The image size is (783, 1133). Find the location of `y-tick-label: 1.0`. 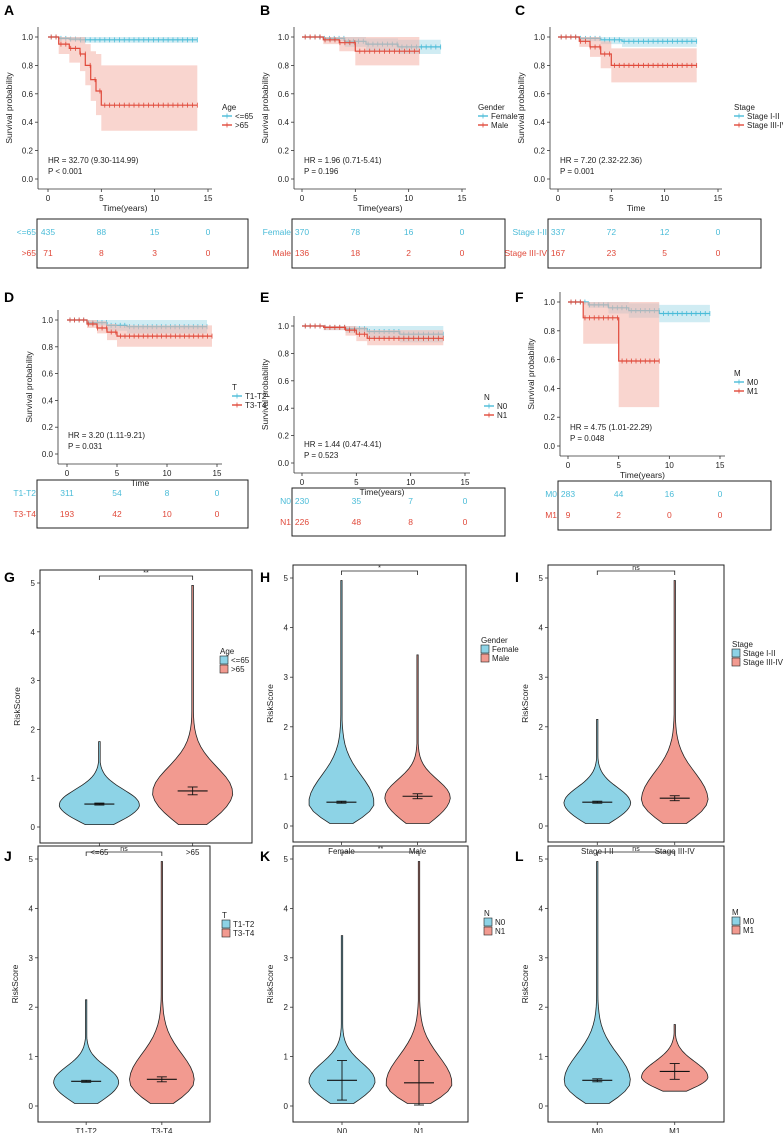

y-tick-label: 1.0 is located at coordinates (28, 37).